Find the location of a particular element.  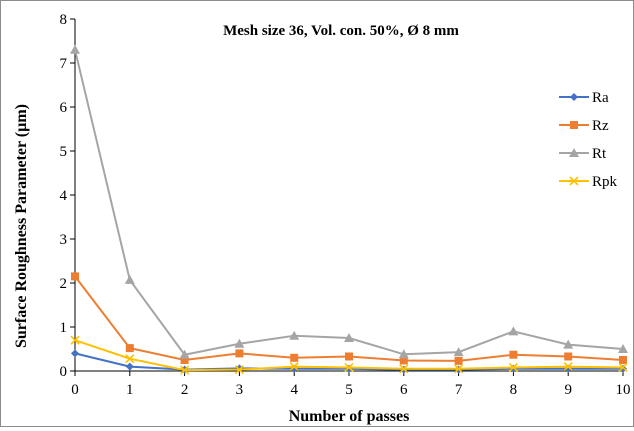

legend-entry-rpk: Rpk is located at coordinates (588, 182).